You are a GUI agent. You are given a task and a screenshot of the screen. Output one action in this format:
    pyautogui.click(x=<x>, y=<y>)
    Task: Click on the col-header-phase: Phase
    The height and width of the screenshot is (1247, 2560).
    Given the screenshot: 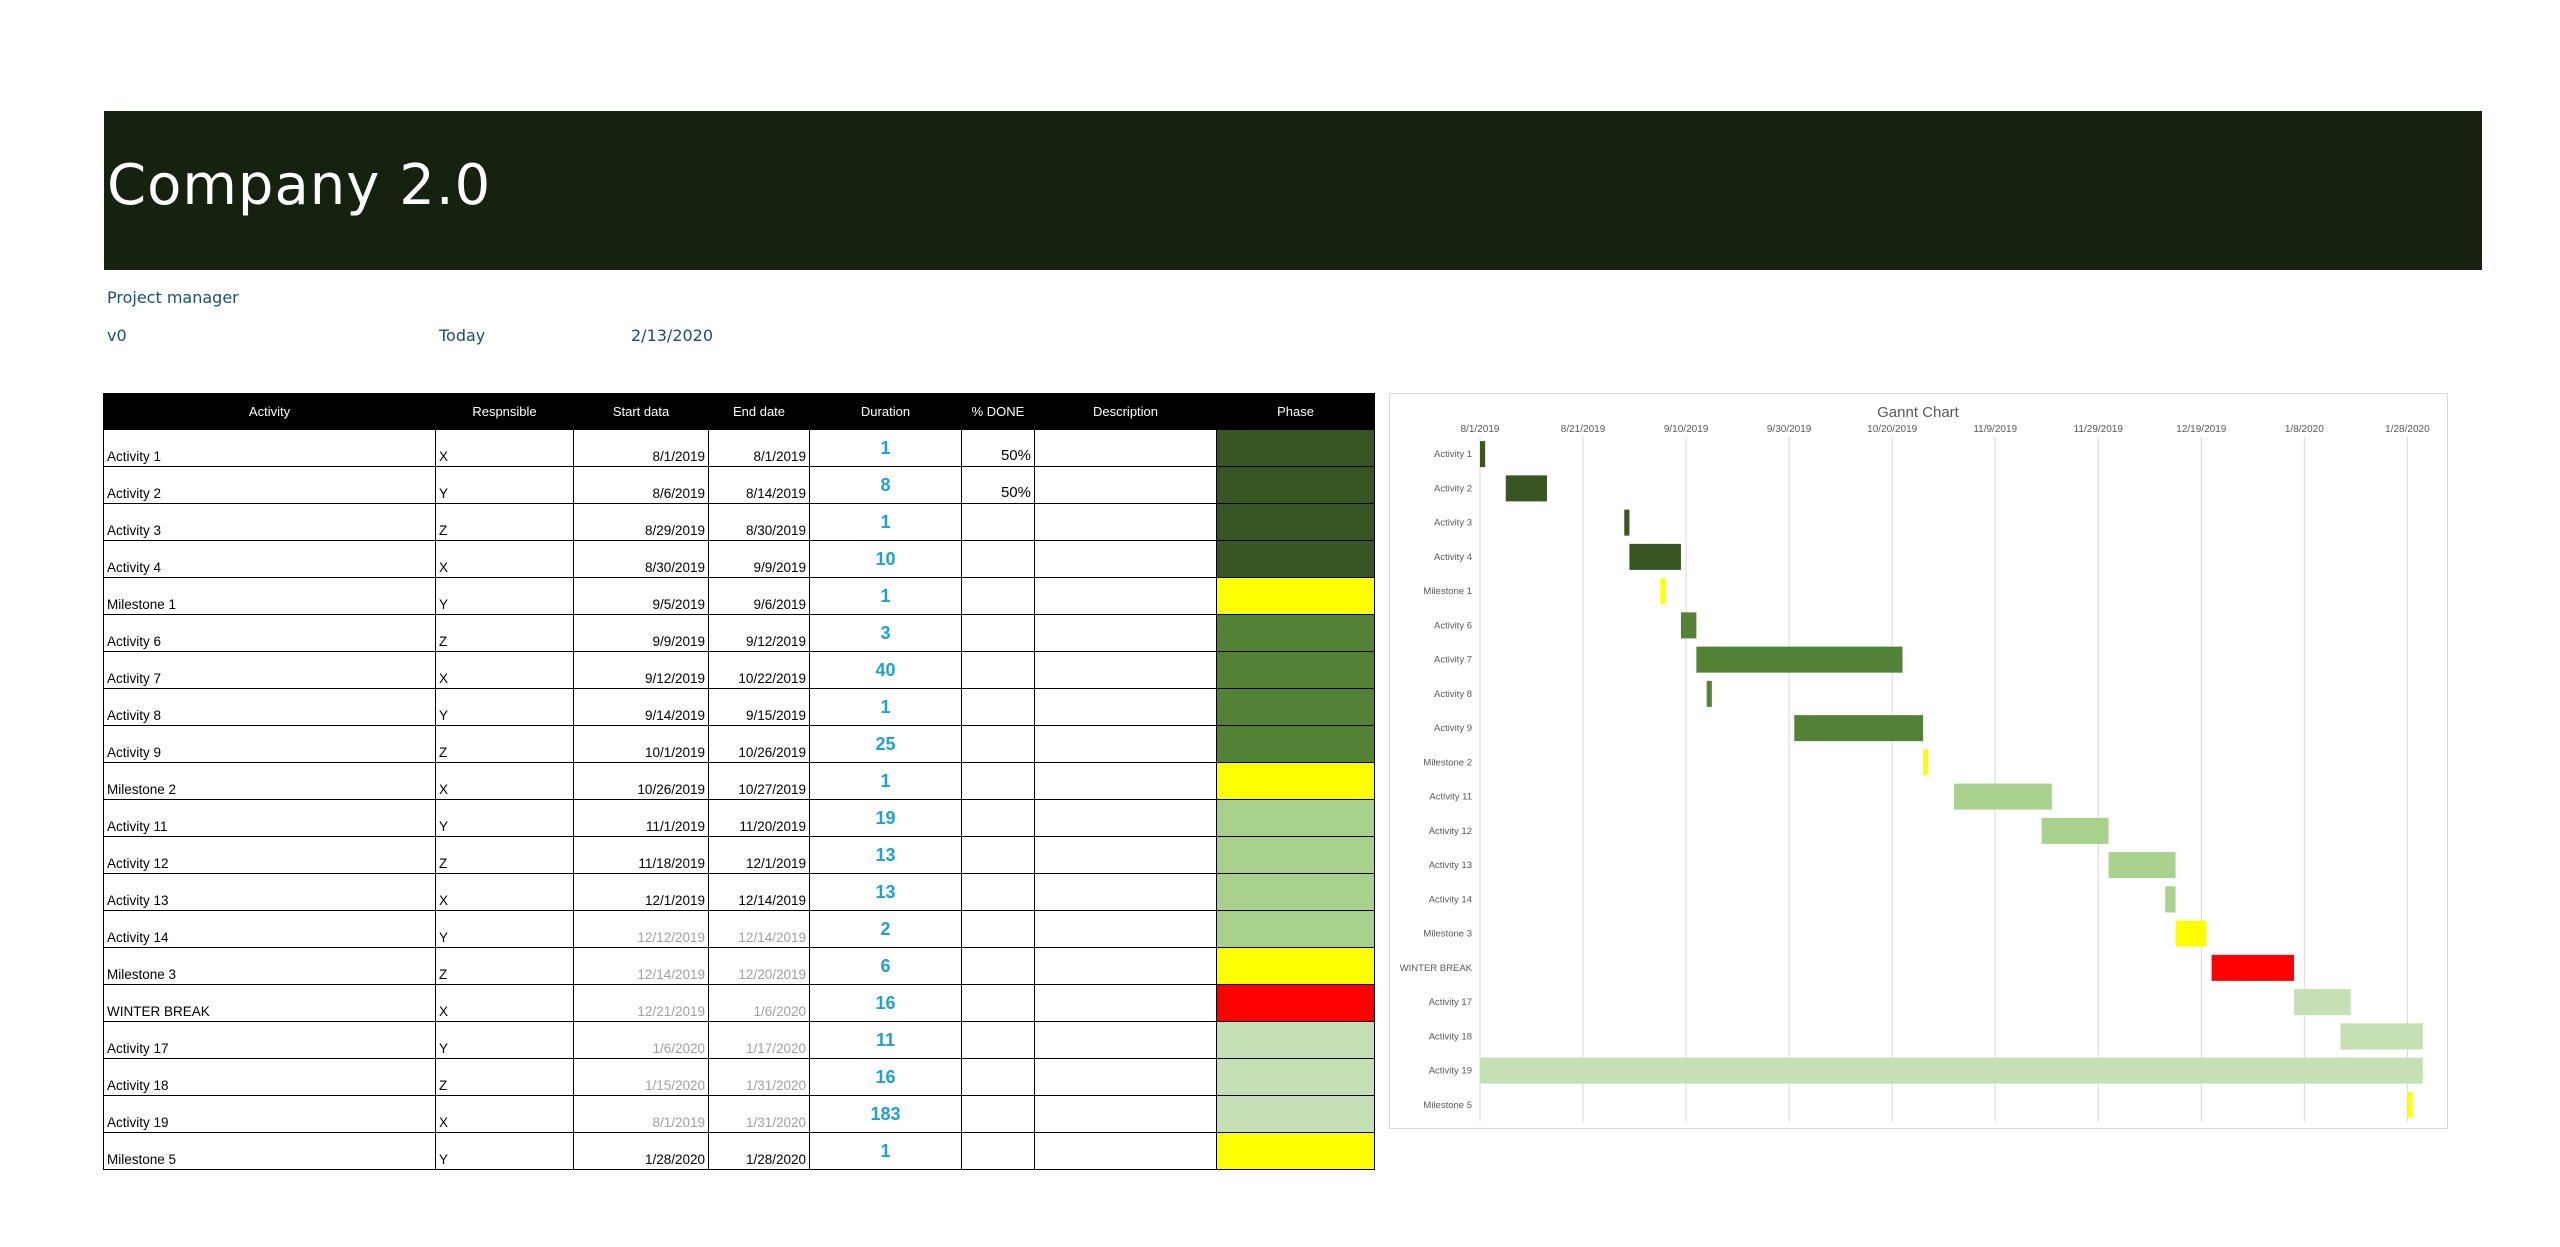 What is the action you would take?
    pyautogui.click(x=1295, y=411)
    